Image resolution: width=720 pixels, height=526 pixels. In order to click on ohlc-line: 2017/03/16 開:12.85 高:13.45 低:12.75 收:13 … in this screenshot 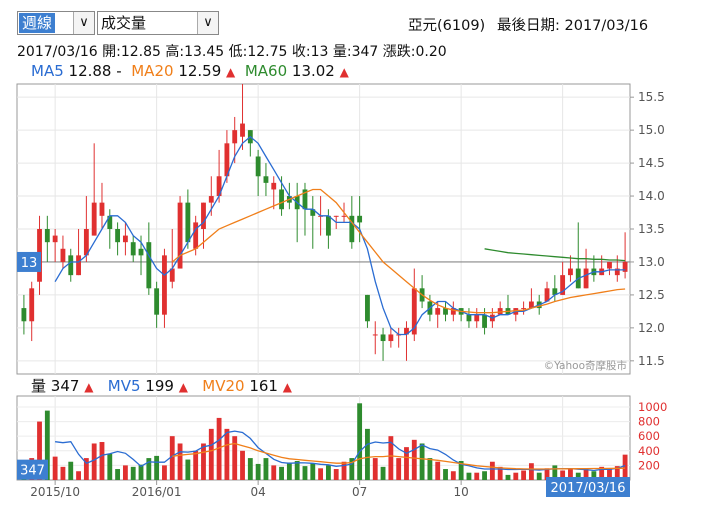, I will do `click(232, 51)`.